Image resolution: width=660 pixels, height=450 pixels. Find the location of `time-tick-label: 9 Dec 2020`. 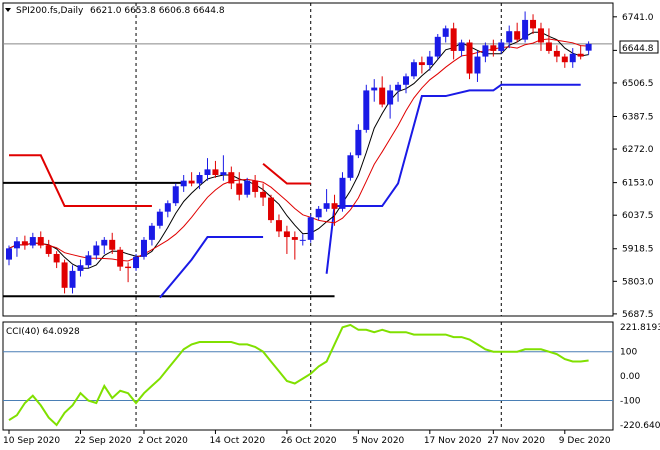

time-tick-label: 9 Dec 2020 is located at coordinates (585, 441).